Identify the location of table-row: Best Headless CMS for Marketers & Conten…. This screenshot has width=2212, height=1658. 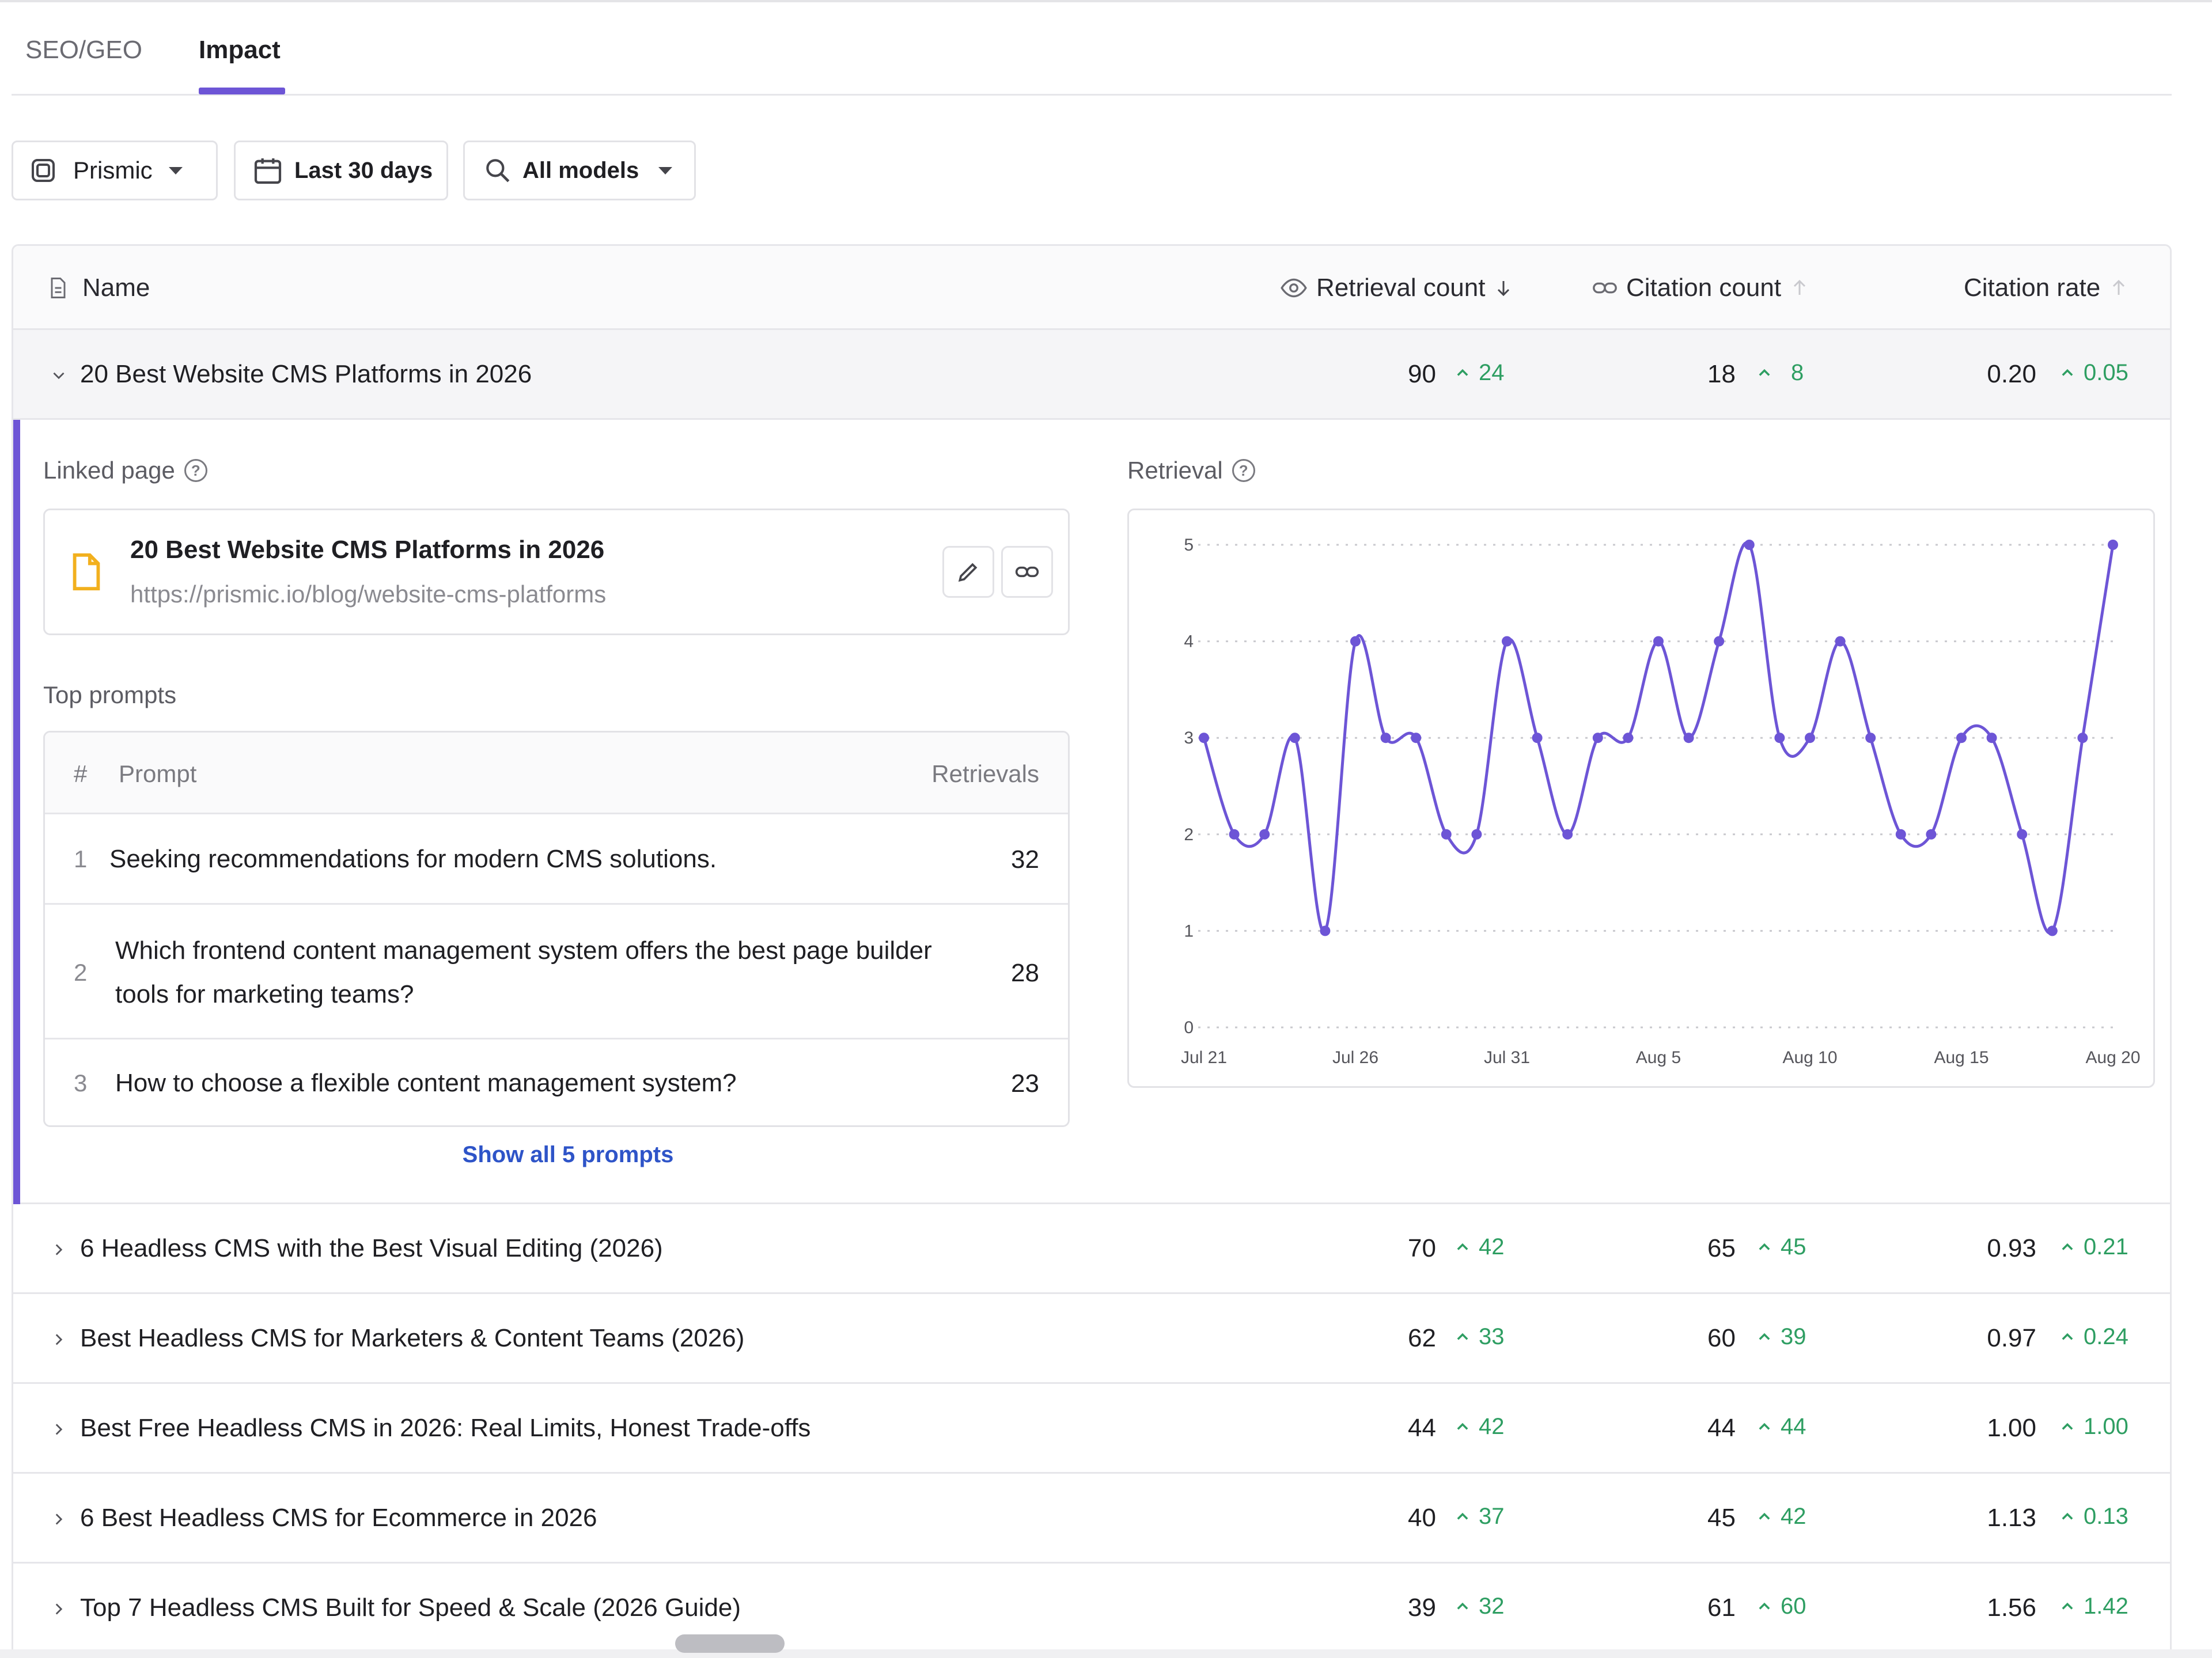
(1091, 1339).